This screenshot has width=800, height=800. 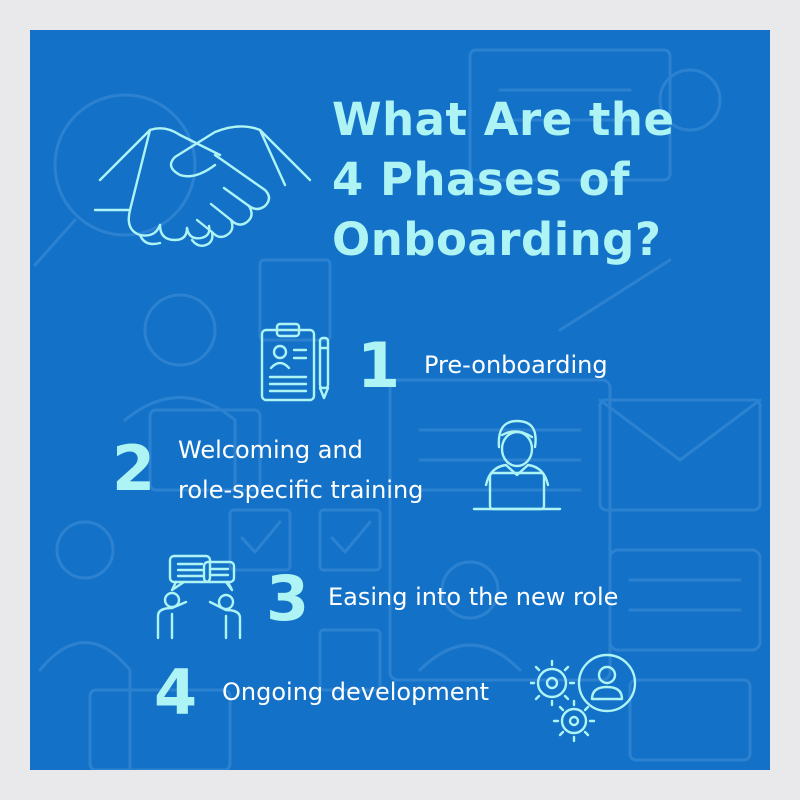 What do you see at coordinates (270, 450) in the screenshot?
I see `phase-2-label-line-1: Welcoming and` at bounding box center [270, 450].